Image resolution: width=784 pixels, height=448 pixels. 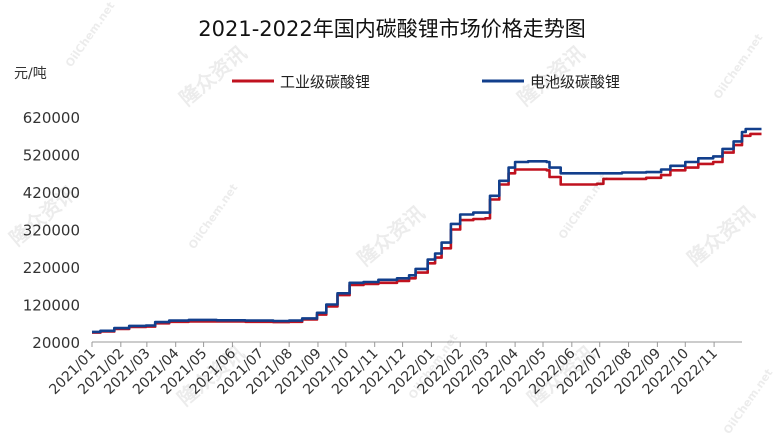 I want to click on y-tick-label: 20000, so click(x=56, y=343).